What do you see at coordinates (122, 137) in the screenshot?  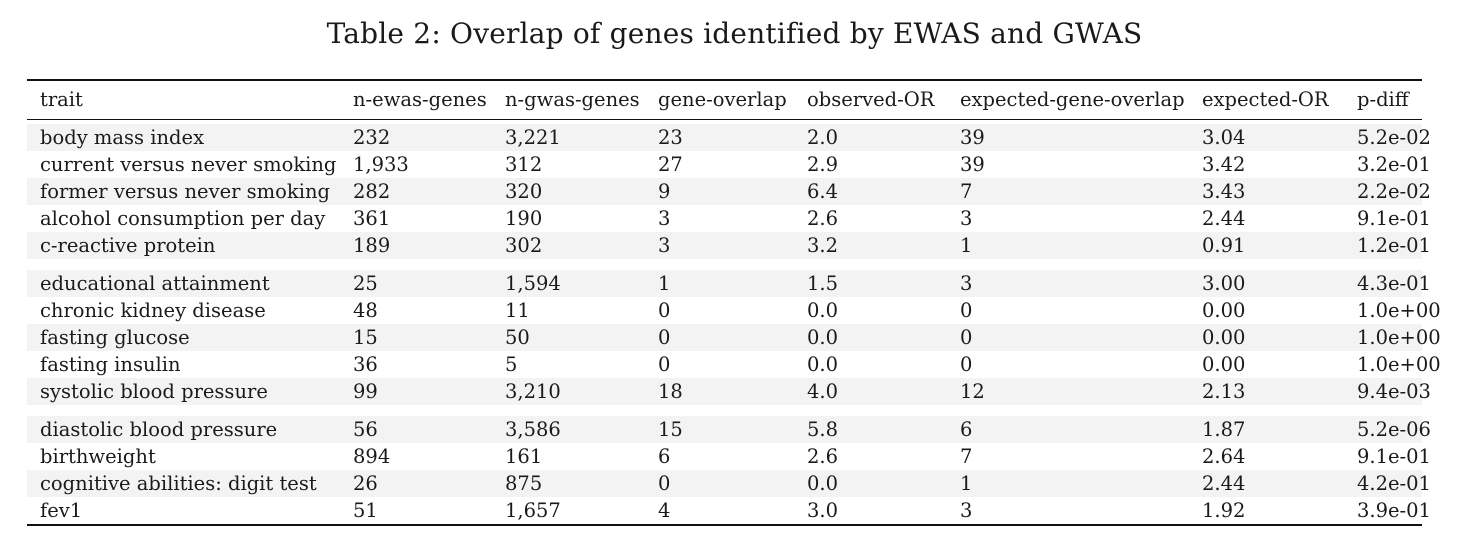 I see `cell-trait: body mass index` at bounding box center [122, 137].